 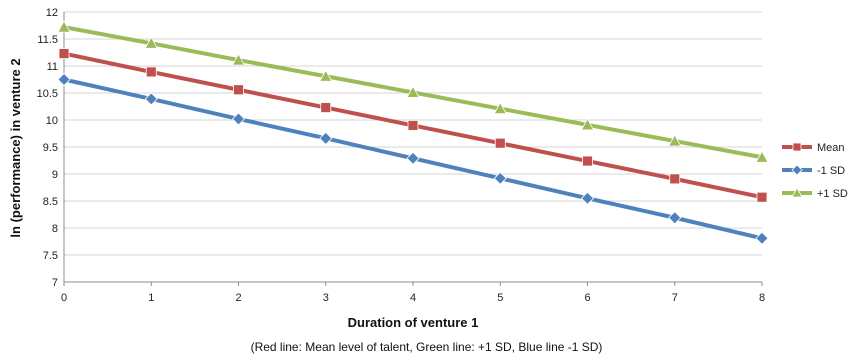 I want to click on y-tick-label: 10, so click(x=52, y=121).